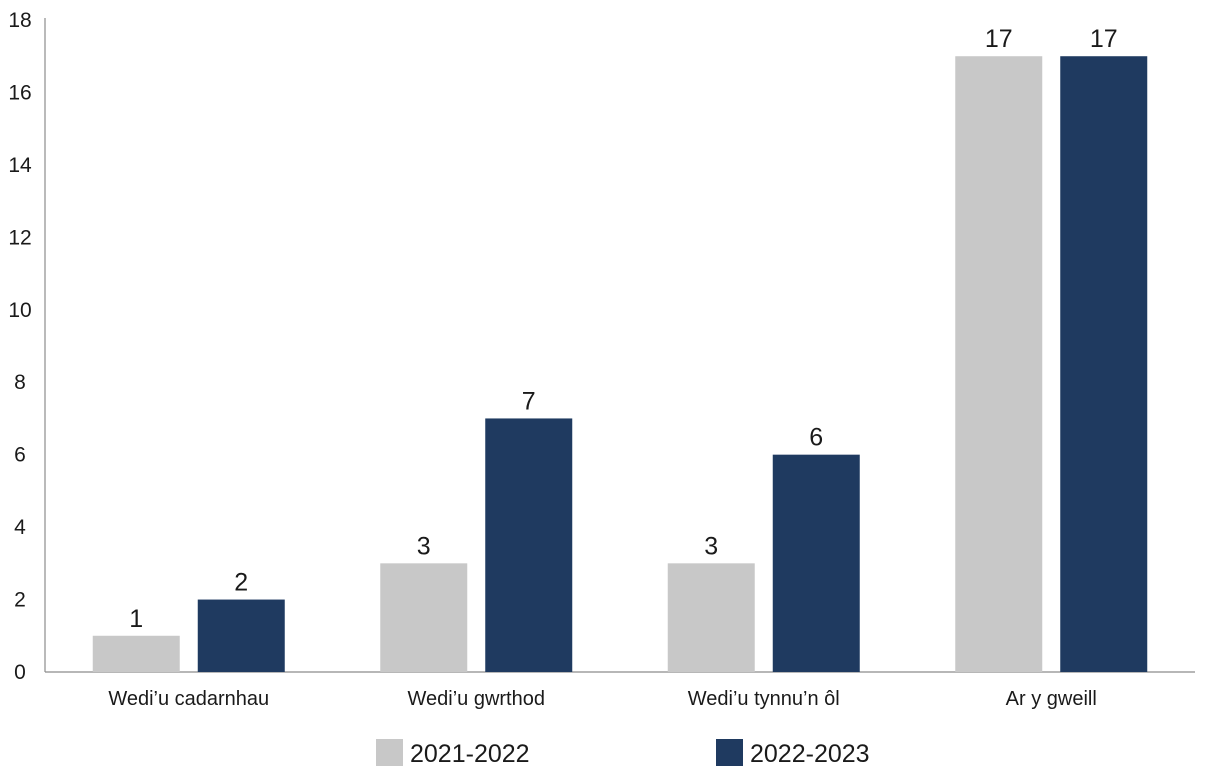 This screenshot has width=1205, height=769. Describe the element at coordinates (19, 310) in the screenshot. I see `y-tick-label: 10` at that location.